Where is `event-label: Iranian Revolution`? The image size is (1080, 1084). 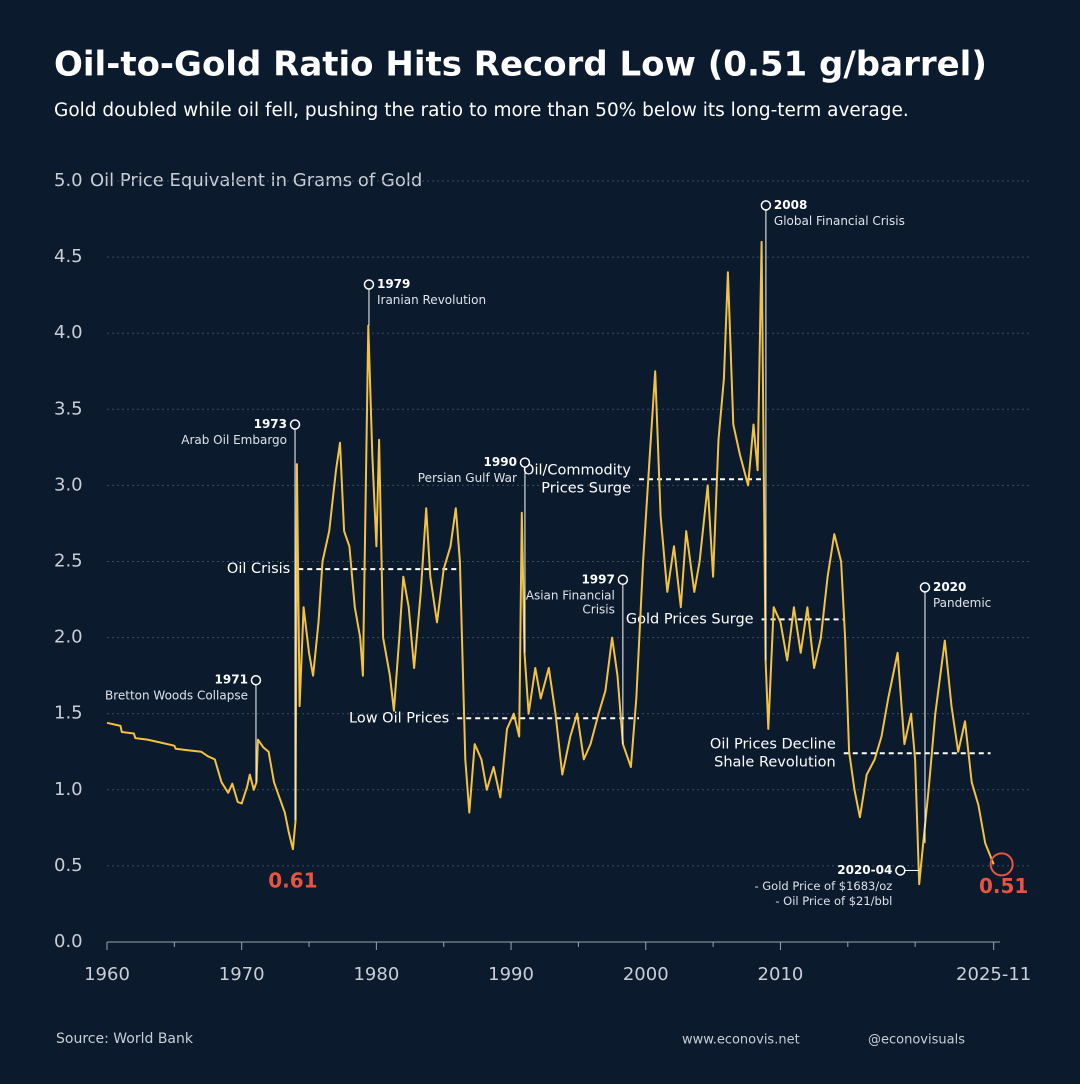
event-label: Iranian Revolution is located at coordinates (431, 300).